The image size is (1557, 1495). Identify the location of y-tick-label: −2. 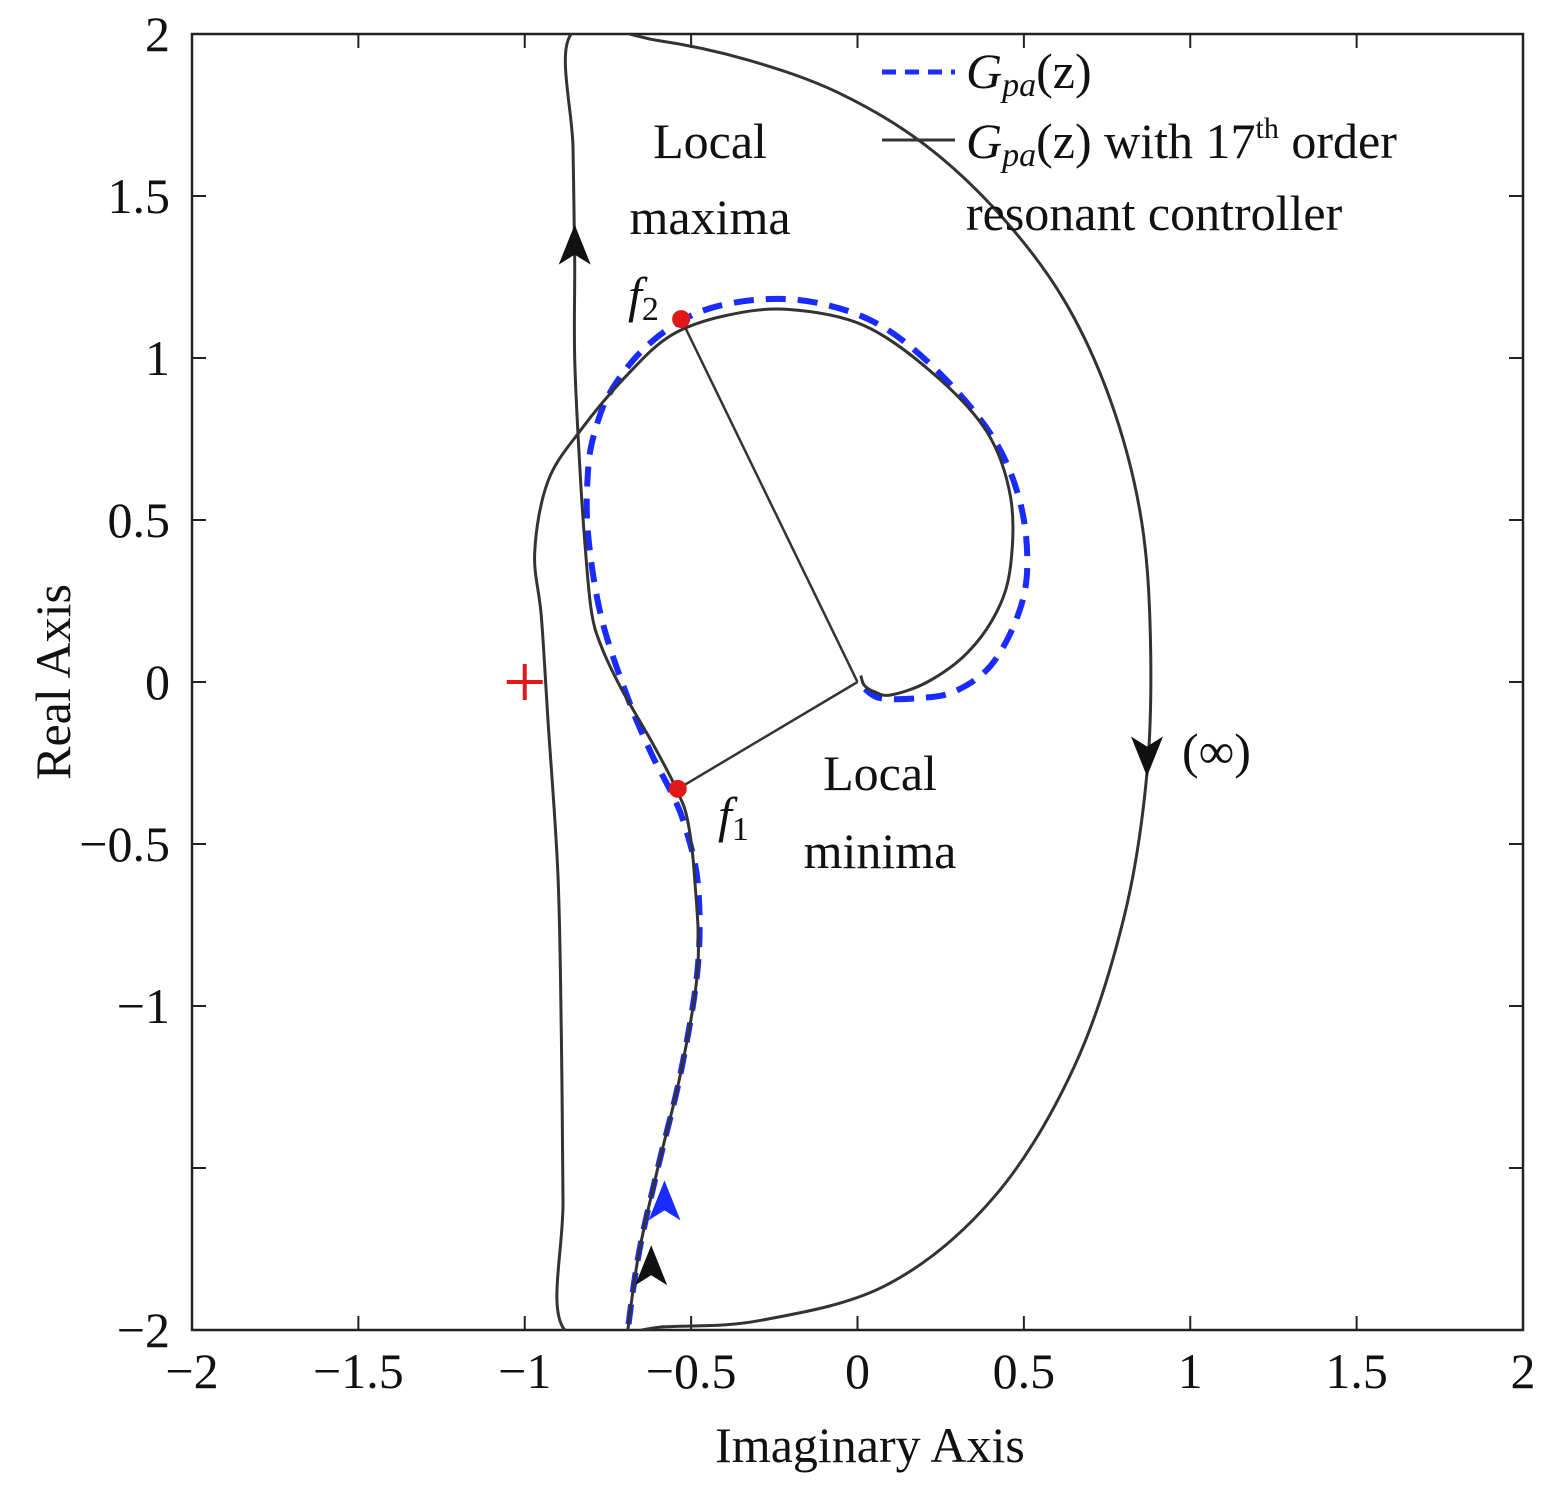
(143, 1330).